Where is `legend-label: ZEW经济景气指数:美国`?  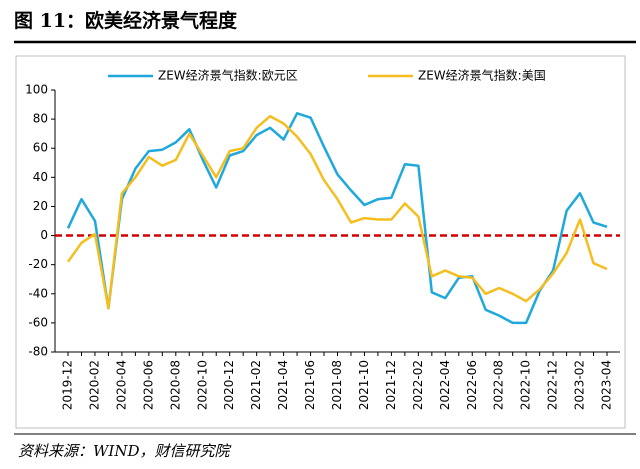 legend-label: ZEW经济景气指数:美国 is located at coordinates (482, 75).